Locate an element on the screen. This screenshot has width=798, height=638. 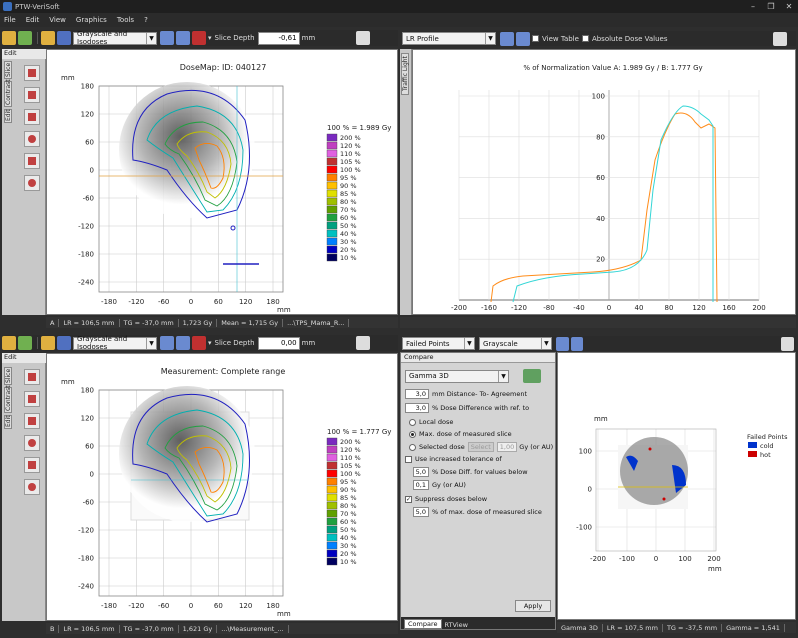
local-dose-radio is located at coordinates (412, 422).